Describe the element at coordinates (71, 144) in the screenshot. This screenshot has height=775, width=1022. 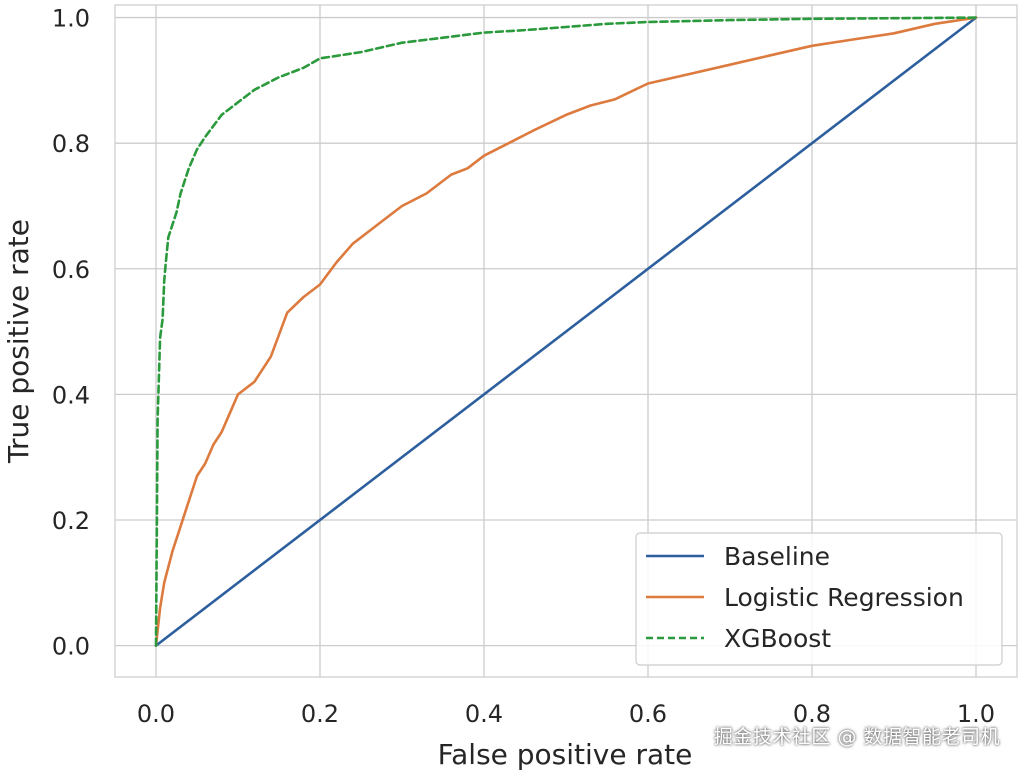
I see `y-tick-label: 0.8` at that location.